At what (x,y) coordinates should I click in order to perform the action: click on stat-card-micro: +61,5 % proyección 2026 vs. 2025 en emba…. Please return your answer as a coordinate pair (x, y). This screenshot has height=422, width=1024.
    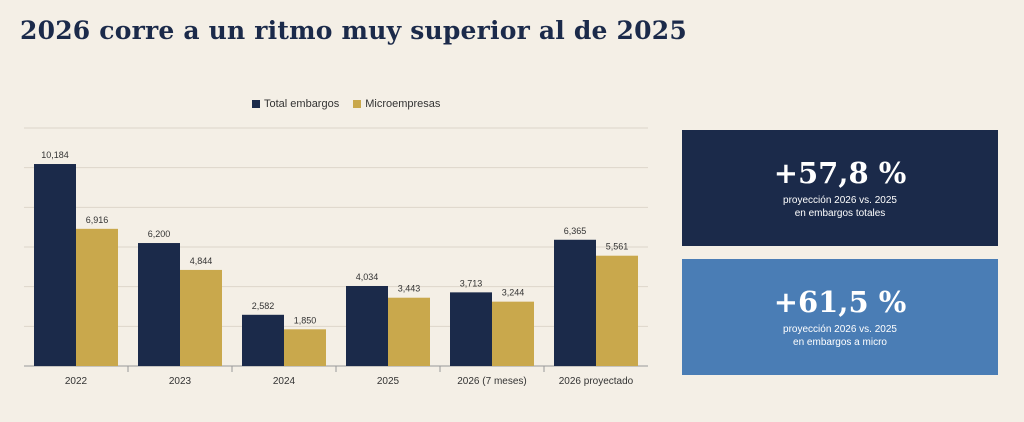
    Looking at the image, I should click on (840, 317).